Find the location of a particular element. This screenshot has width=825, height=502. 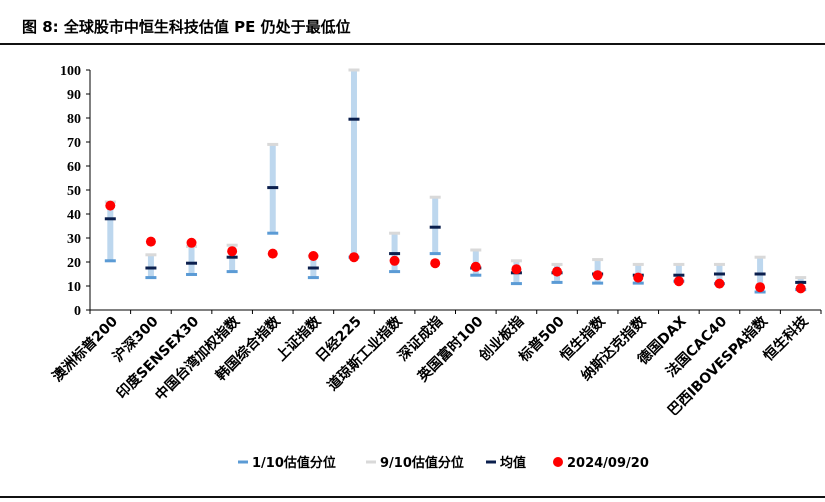

category-label: 恒生科技 is located at coordinates (786, 338).